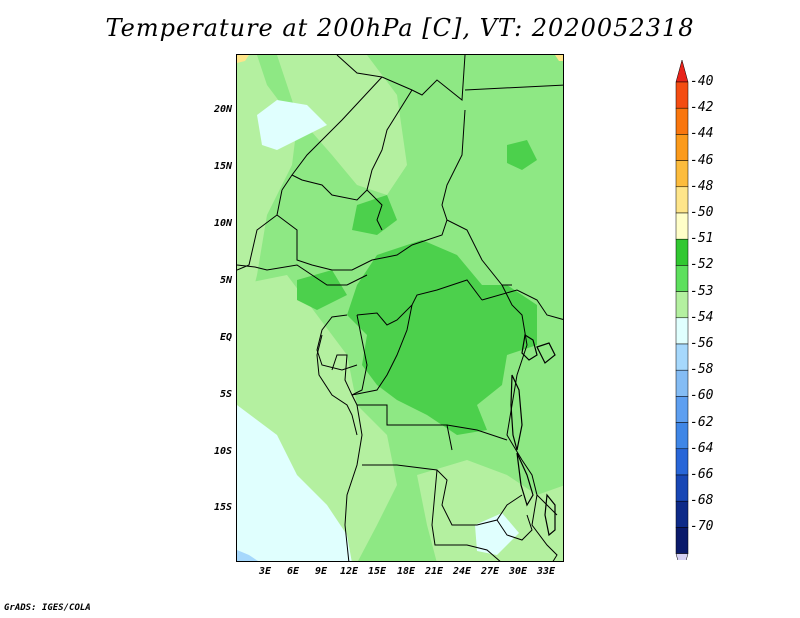 This screenshot has height=618, width=800. I want to click on legend-label: -60, so click(702, 396).